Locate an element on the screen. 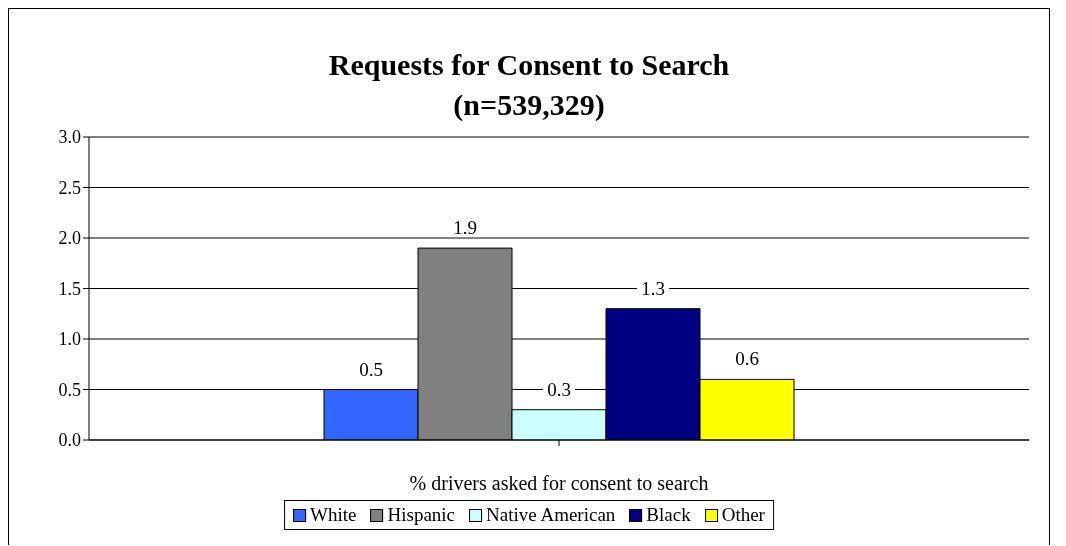  y-tick-label: 0.0 is located at coordinates (69, 440).